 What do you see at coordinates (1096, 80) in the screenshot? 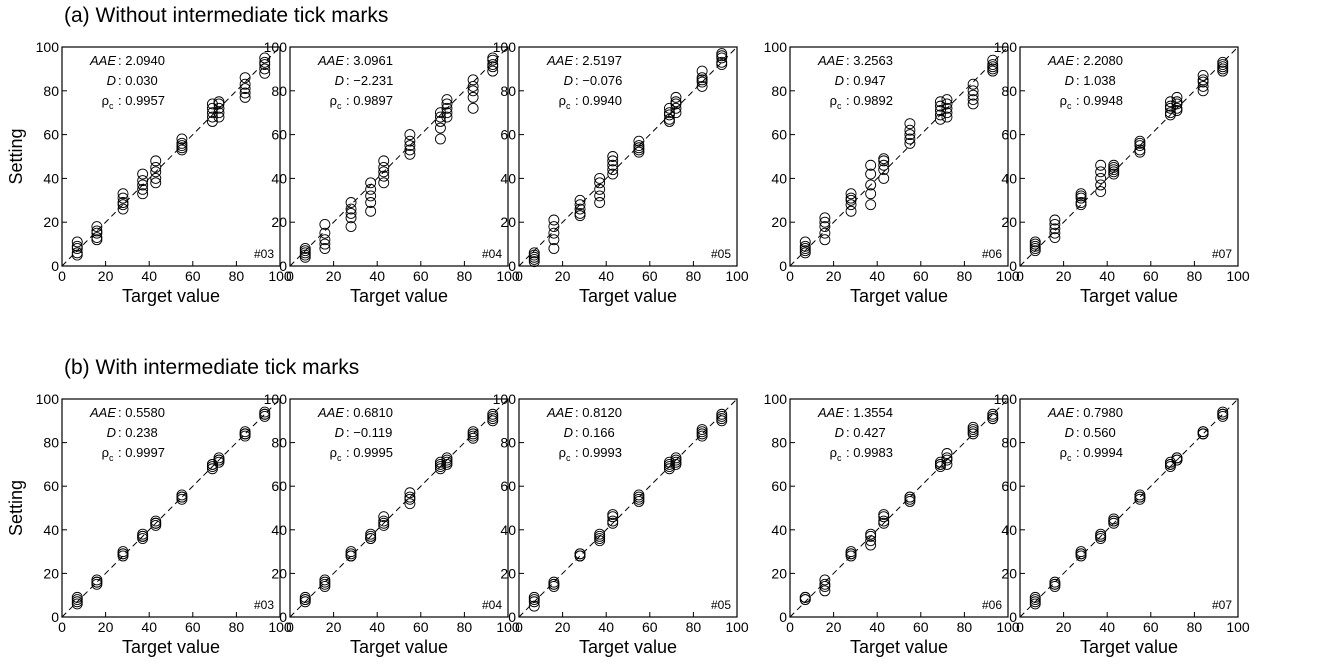
I see `stat-d-value: : 1.038` at bounding box center [1096, 80].